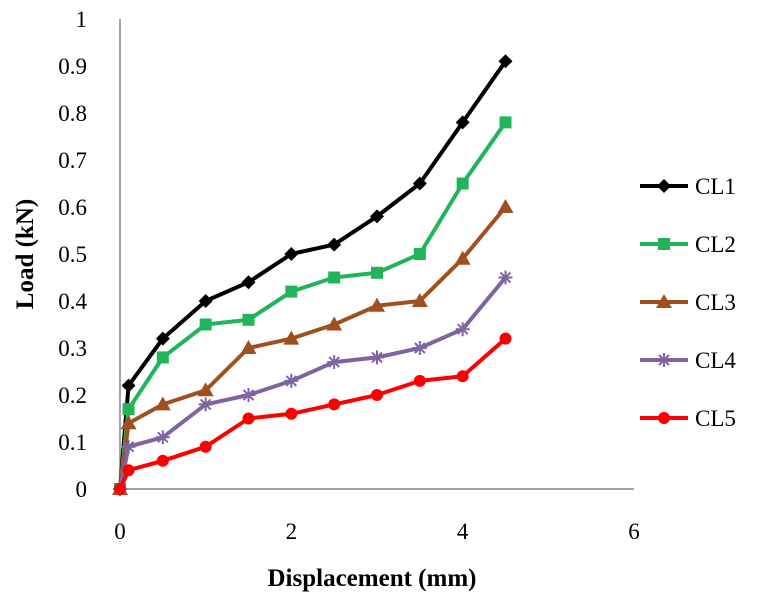 Image resolution: width=766 pixels, height=604 pixels. I want to click on y-tick-label: 0.7, so click(72, 160).